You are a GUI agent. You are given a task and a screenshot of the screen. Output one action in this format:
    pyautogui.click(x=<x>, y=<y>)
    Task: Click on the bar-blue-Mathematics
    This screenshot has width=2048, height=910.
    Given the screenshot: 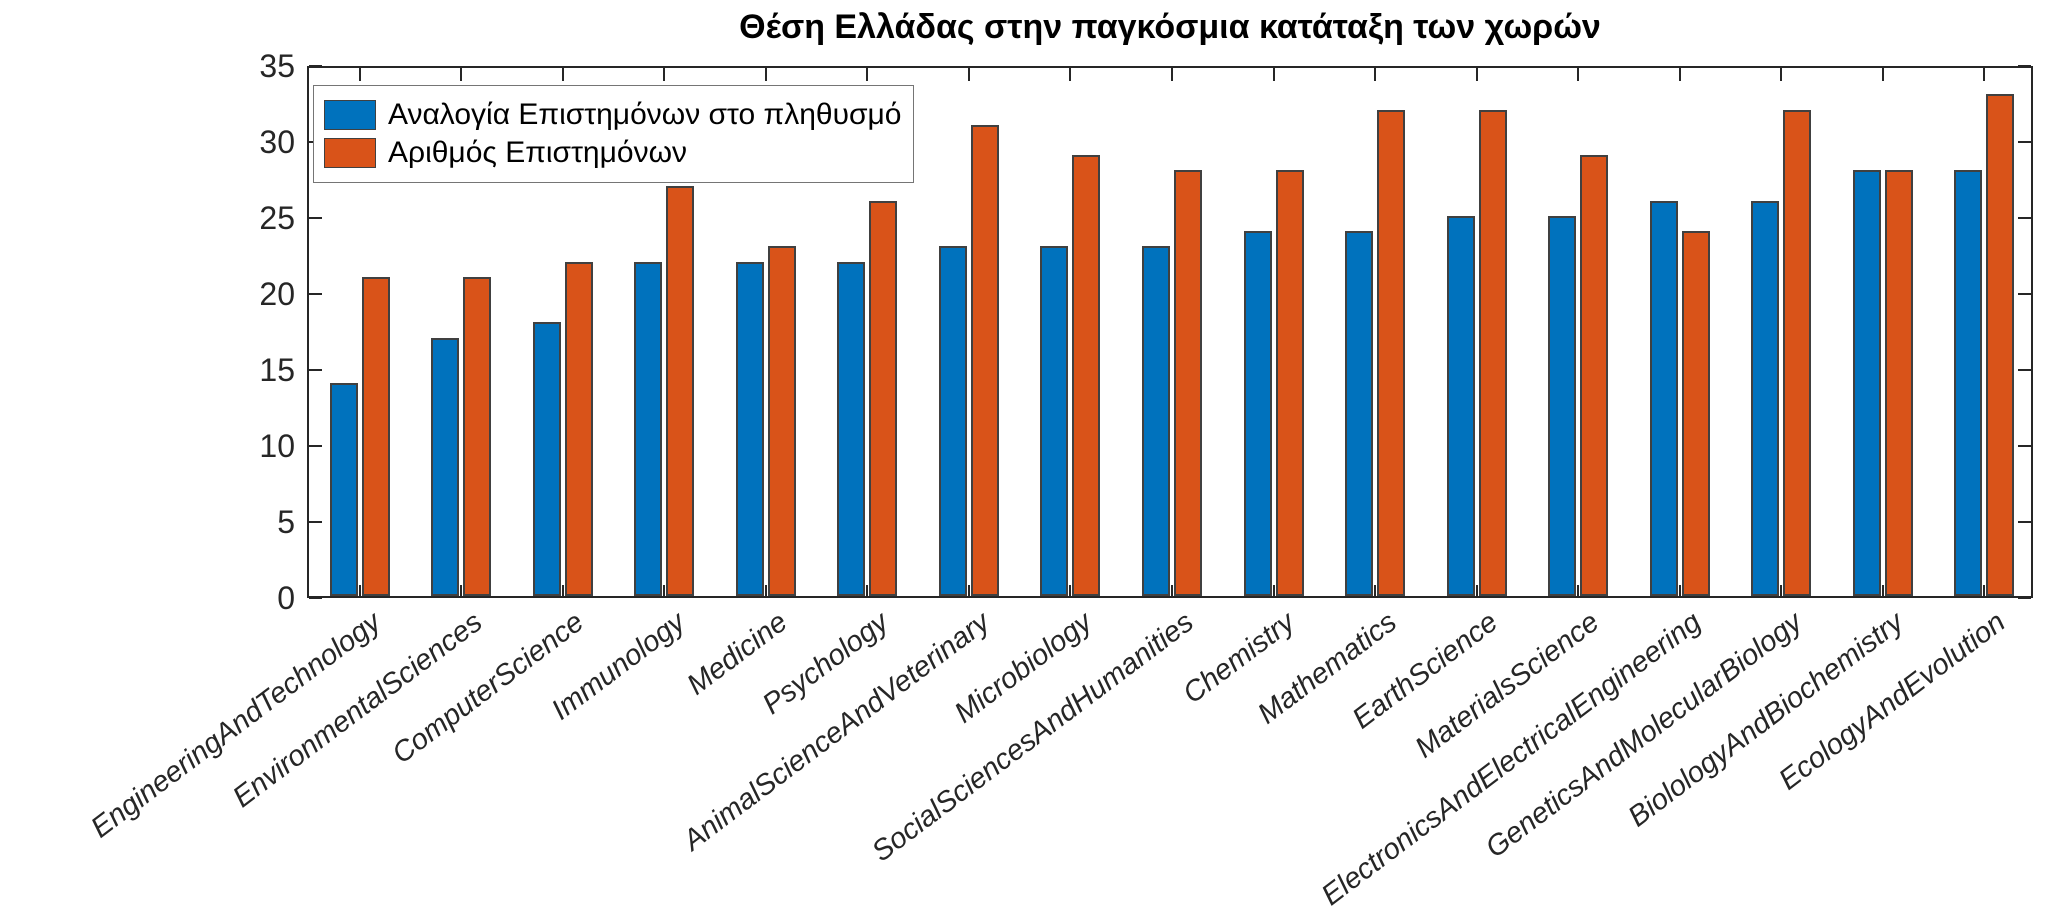 What is the action you would take?
    pyautogui.click(x=1359, y=413)
    